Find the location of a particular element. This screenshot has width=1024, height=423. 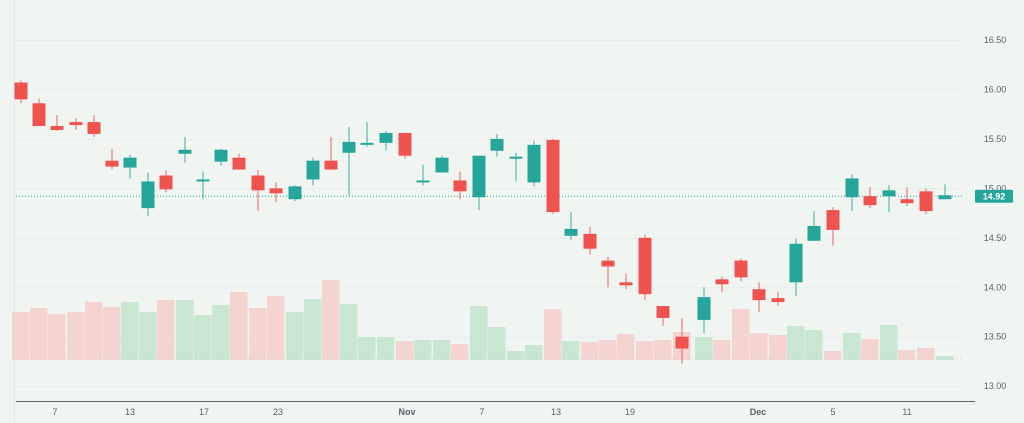

time-tick-label: 17 is located at coordinates (204, 412).